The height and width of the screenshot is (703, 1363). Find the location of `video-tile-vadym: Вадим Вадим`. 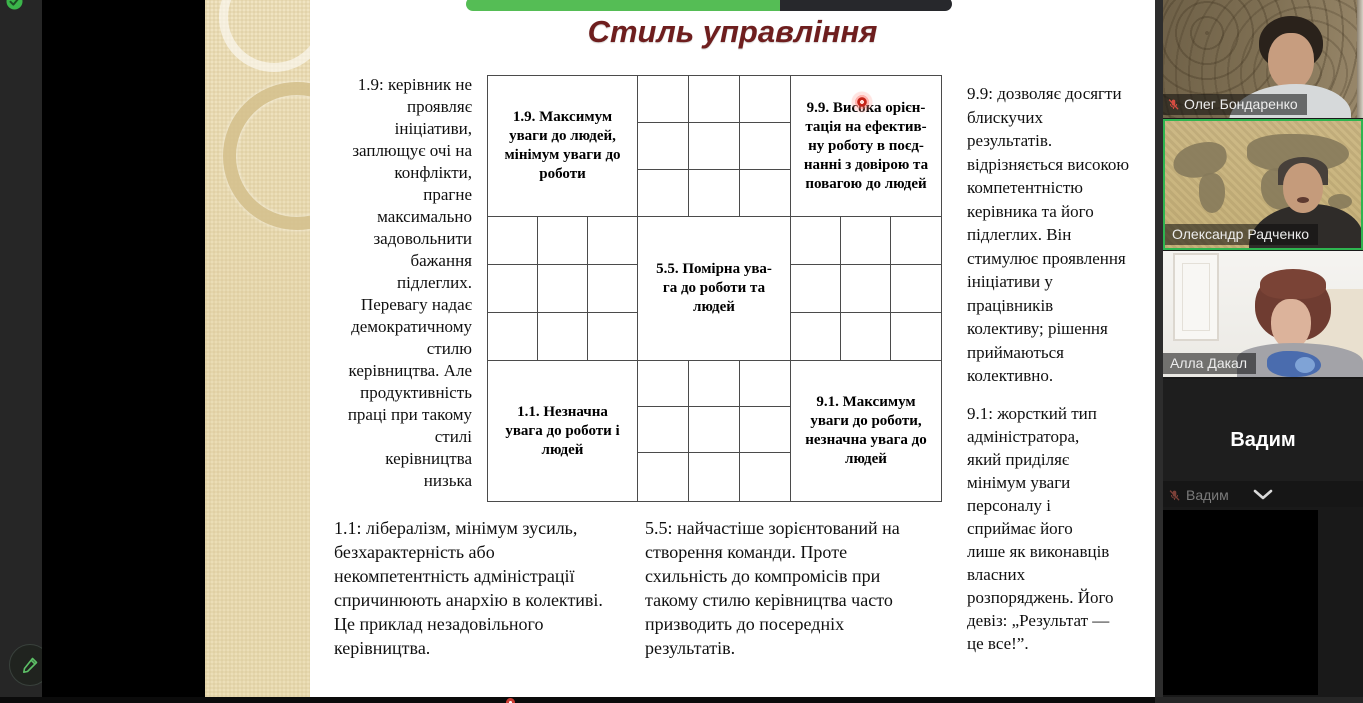

video-tile-vadym: Вадим Вадим is located at coordinates (1263, 443).